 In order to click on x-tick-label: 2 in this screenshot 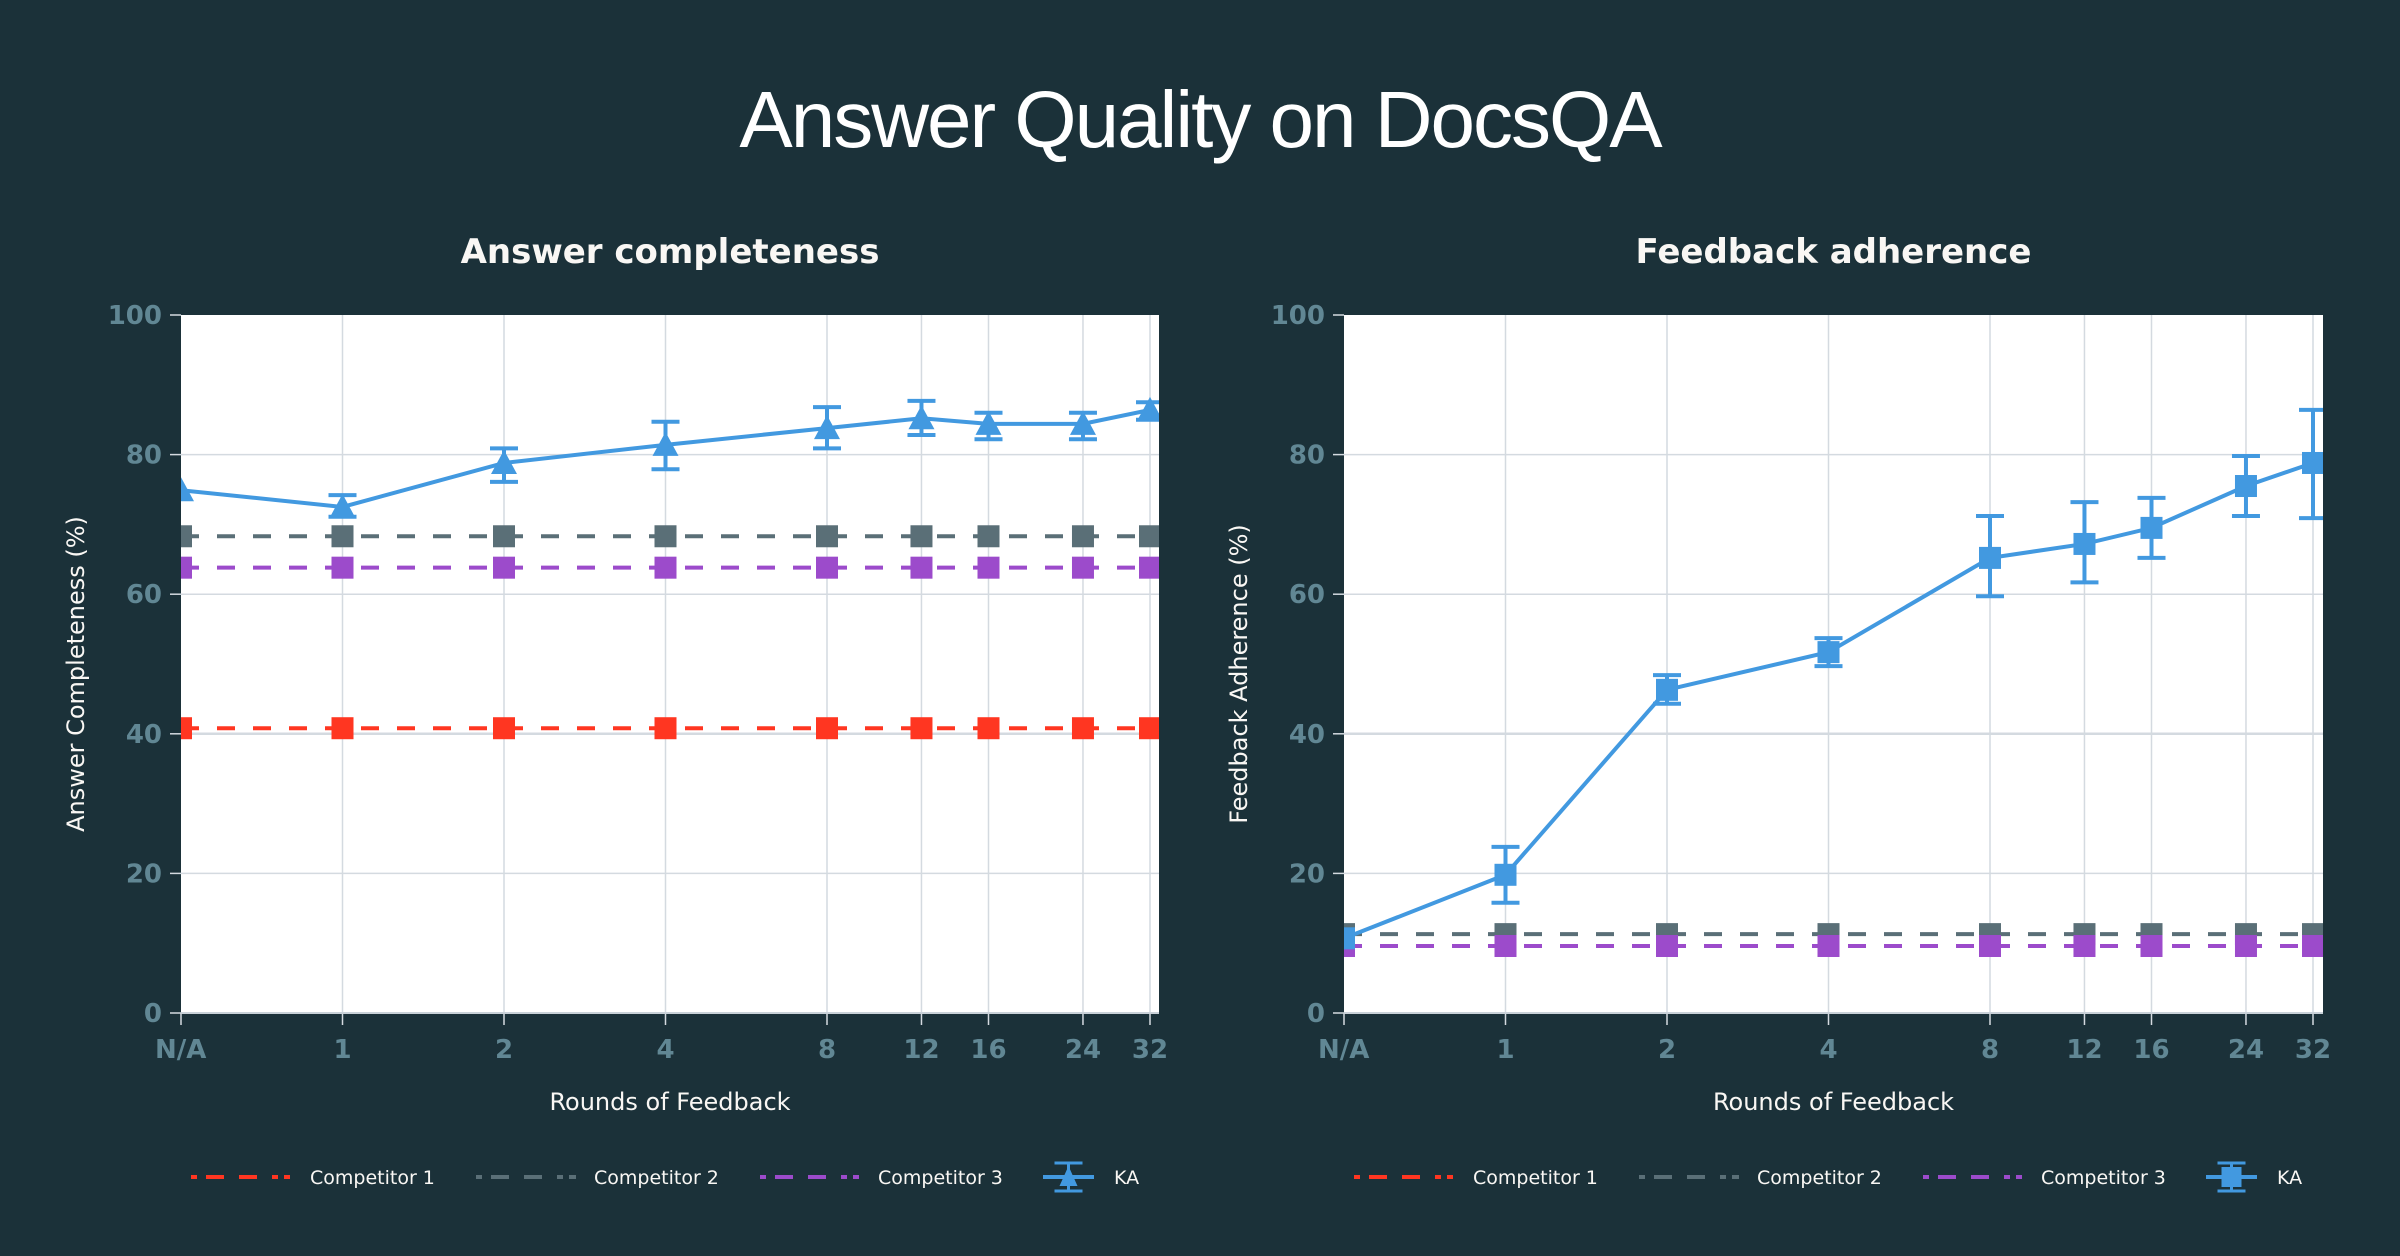, I will do `click(1667, 1050)`.